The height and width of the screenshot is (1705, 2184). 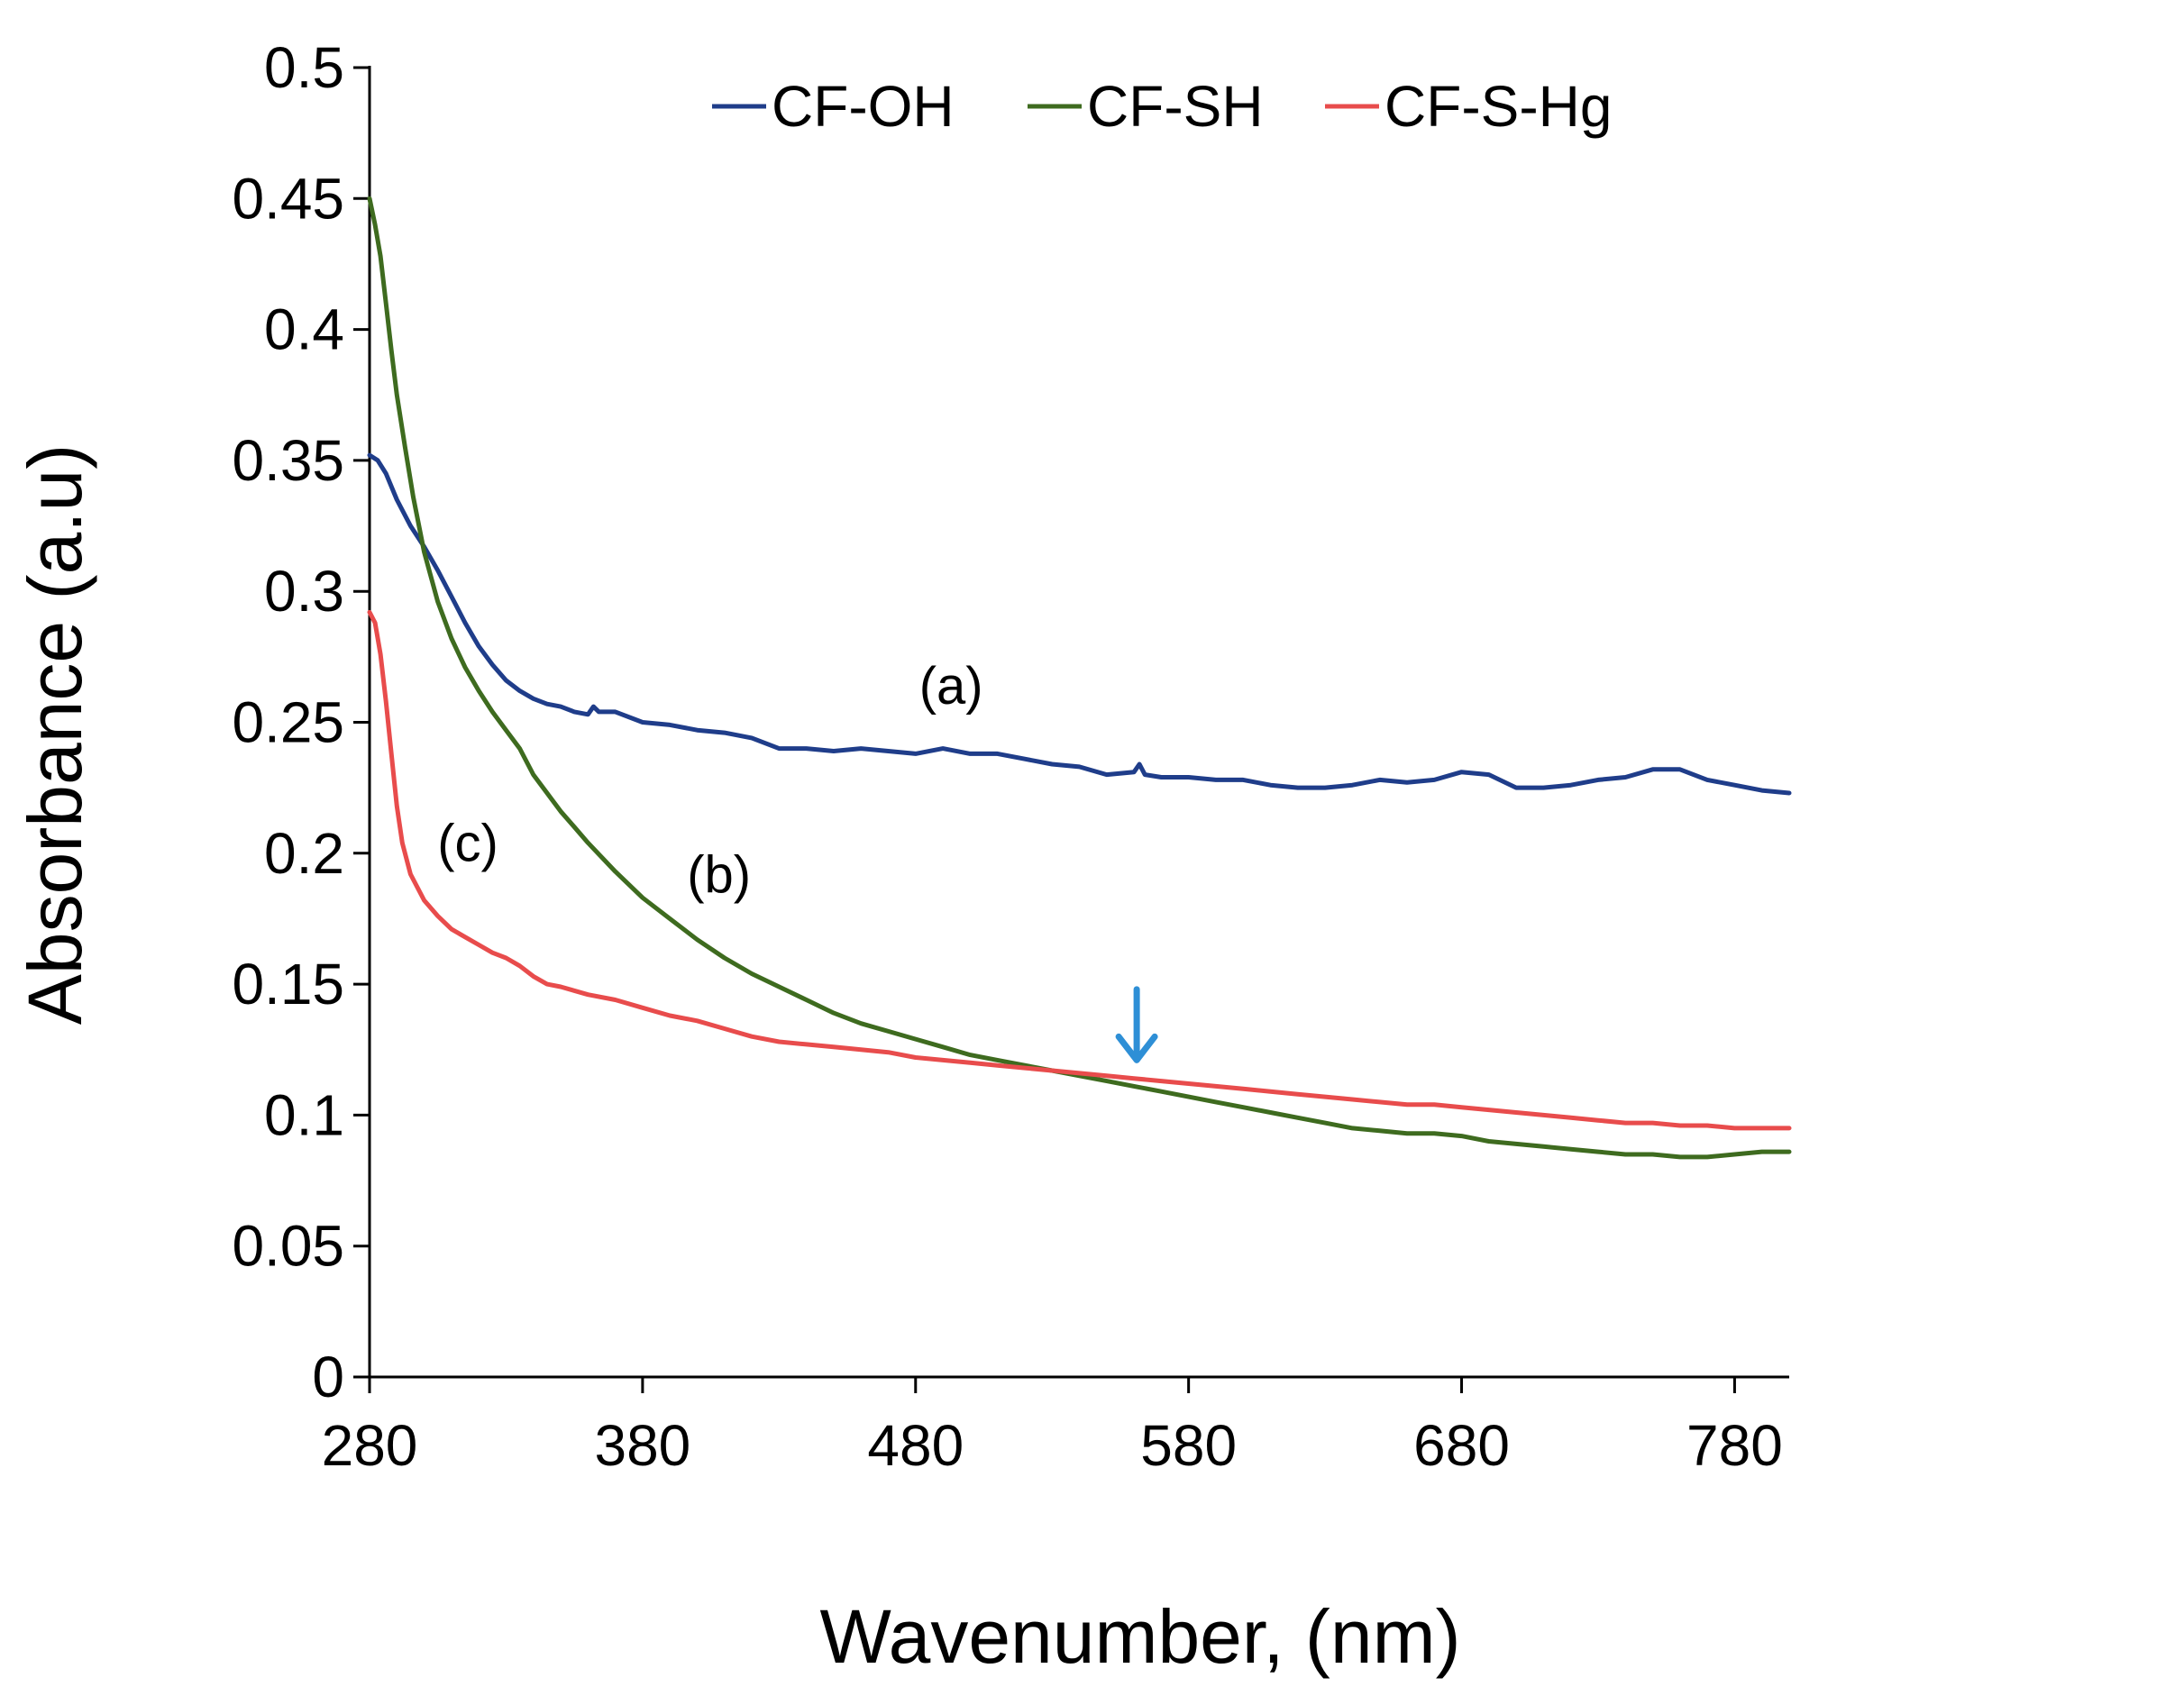 What do you see at coordinates (304, 67) in the screenshot?
I see `y-tick-label: 0.5` at bounding box center [304, 67].